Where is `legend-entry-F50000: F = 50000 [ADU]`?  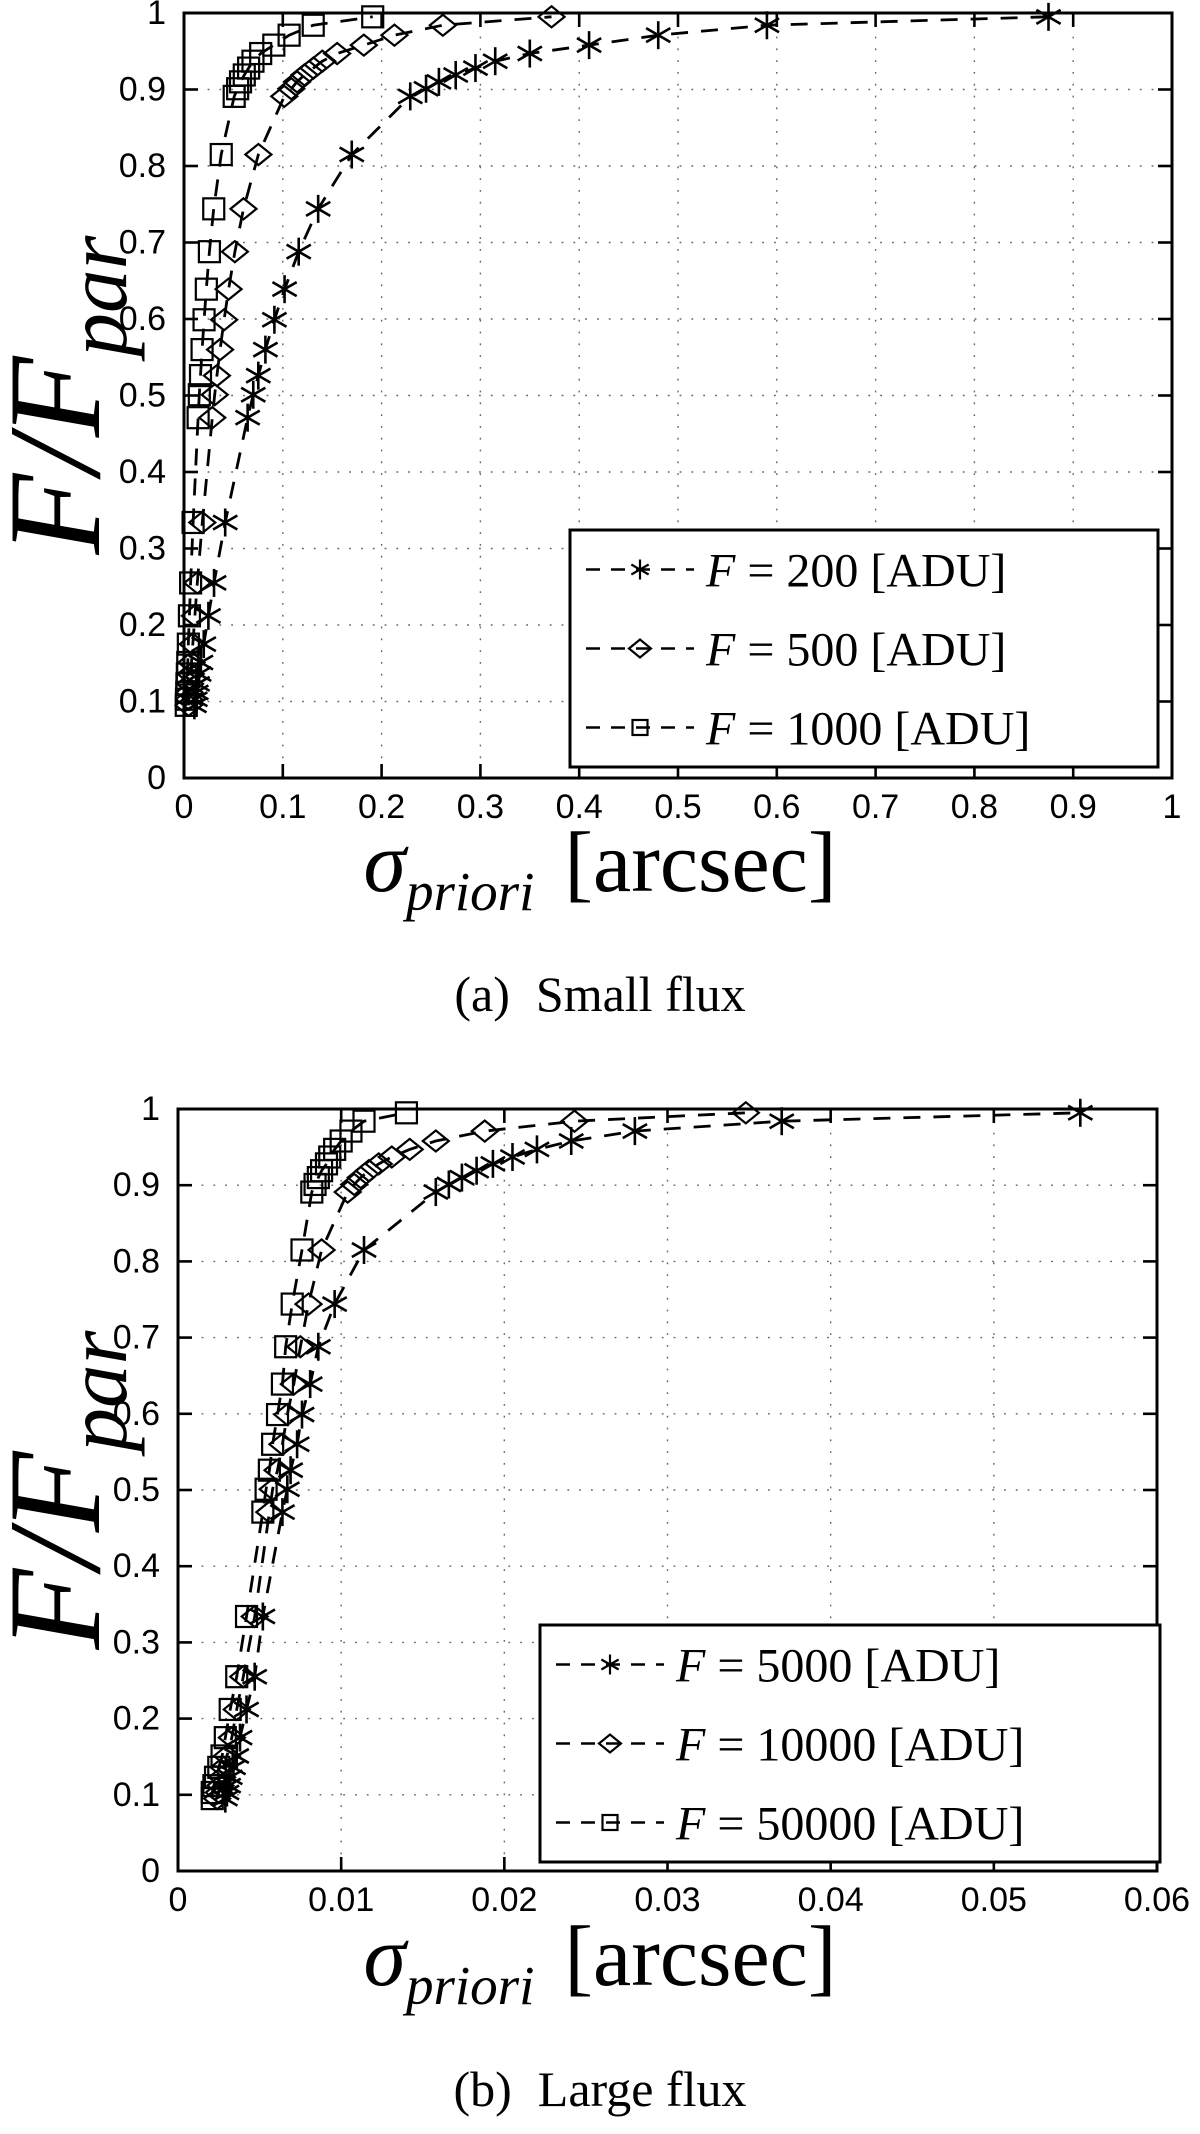
legend-entry-F50000: F = 50000 [ADU] is located at coordinates (790, 1823).